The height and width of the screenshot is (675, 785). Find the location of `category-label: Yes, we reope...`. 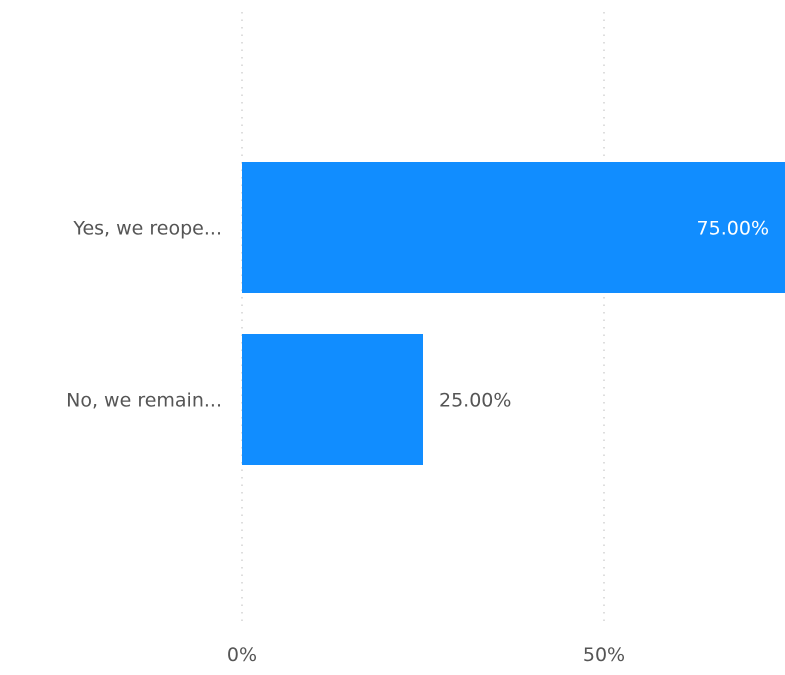

category-label: Yes, we reope... is located at coordinates (147, 229).